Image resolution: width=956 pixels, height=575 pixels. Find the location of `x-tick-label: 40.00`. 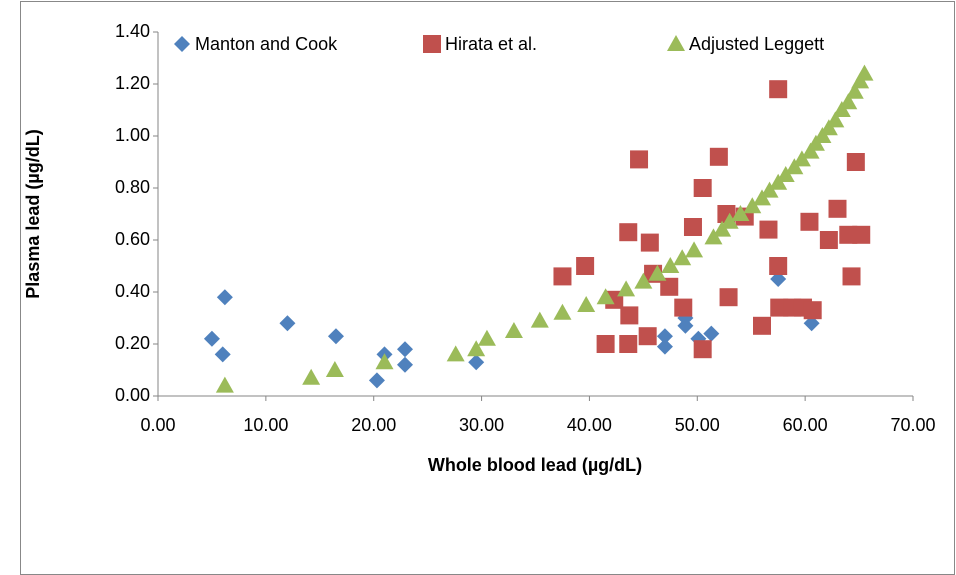

x-tick-label: 40.00 is located at coordinates (589, 425).